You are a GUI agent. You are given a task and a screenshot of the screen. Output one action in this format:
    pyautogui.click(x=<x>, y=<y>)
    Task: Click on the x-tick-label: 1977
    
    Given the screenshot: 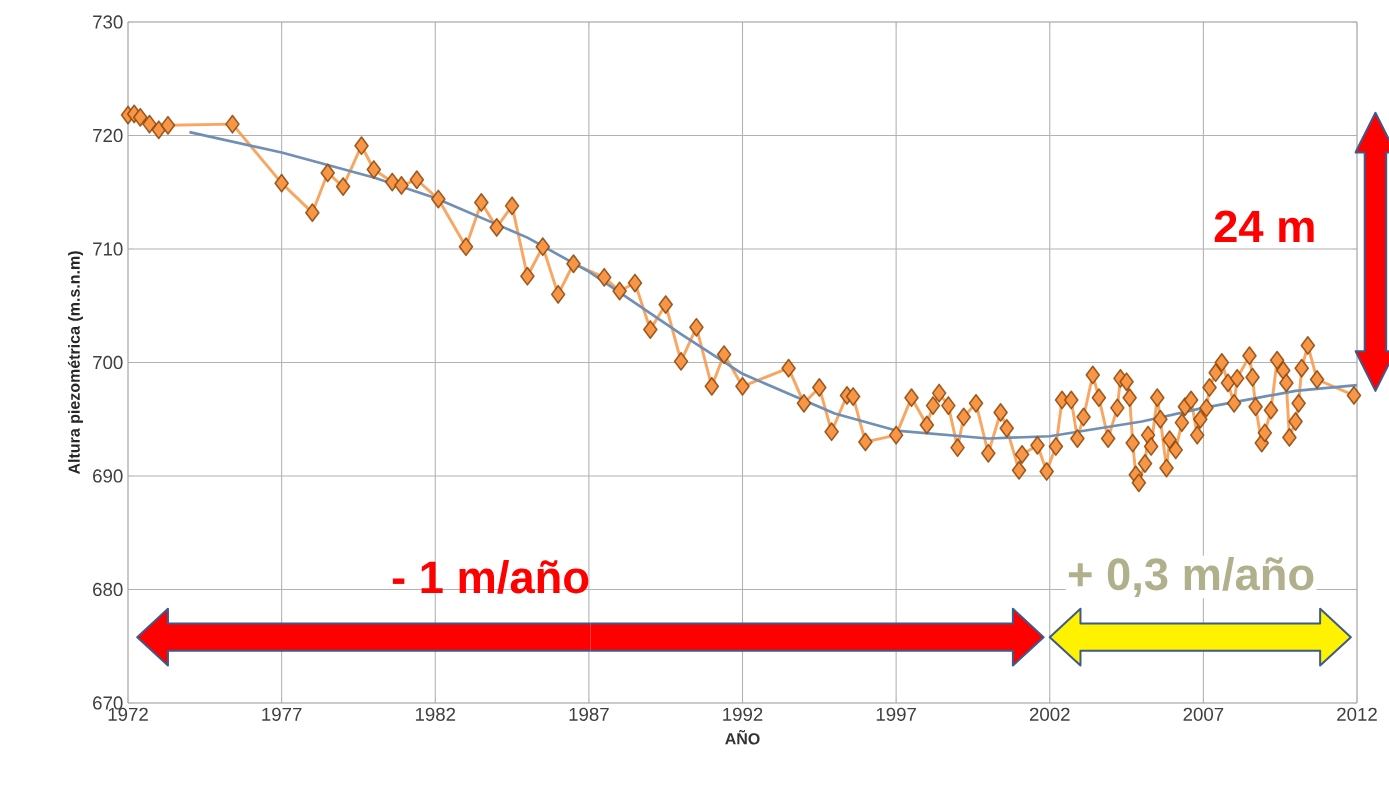 What is the action you would take?
    pyautogui.click(x=282, y=714)
    